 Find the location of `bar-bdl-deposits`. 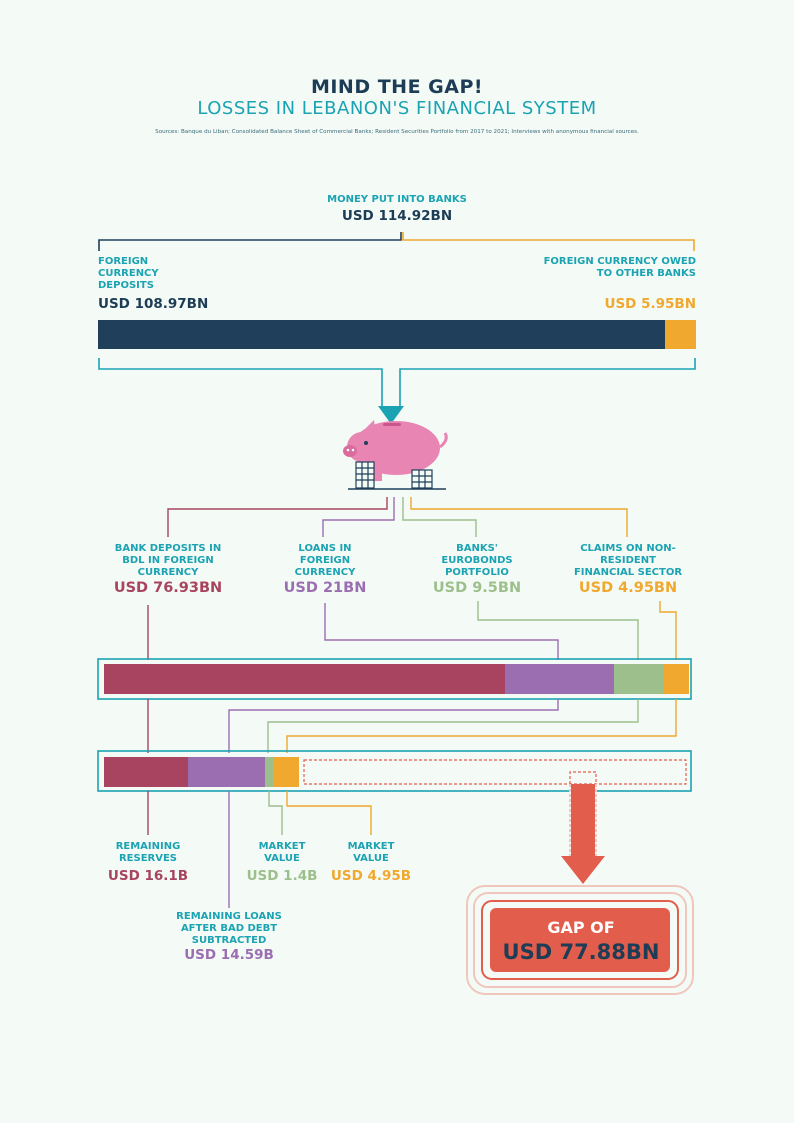

bar-bdl-deposits is located at coordinates (304, 679).